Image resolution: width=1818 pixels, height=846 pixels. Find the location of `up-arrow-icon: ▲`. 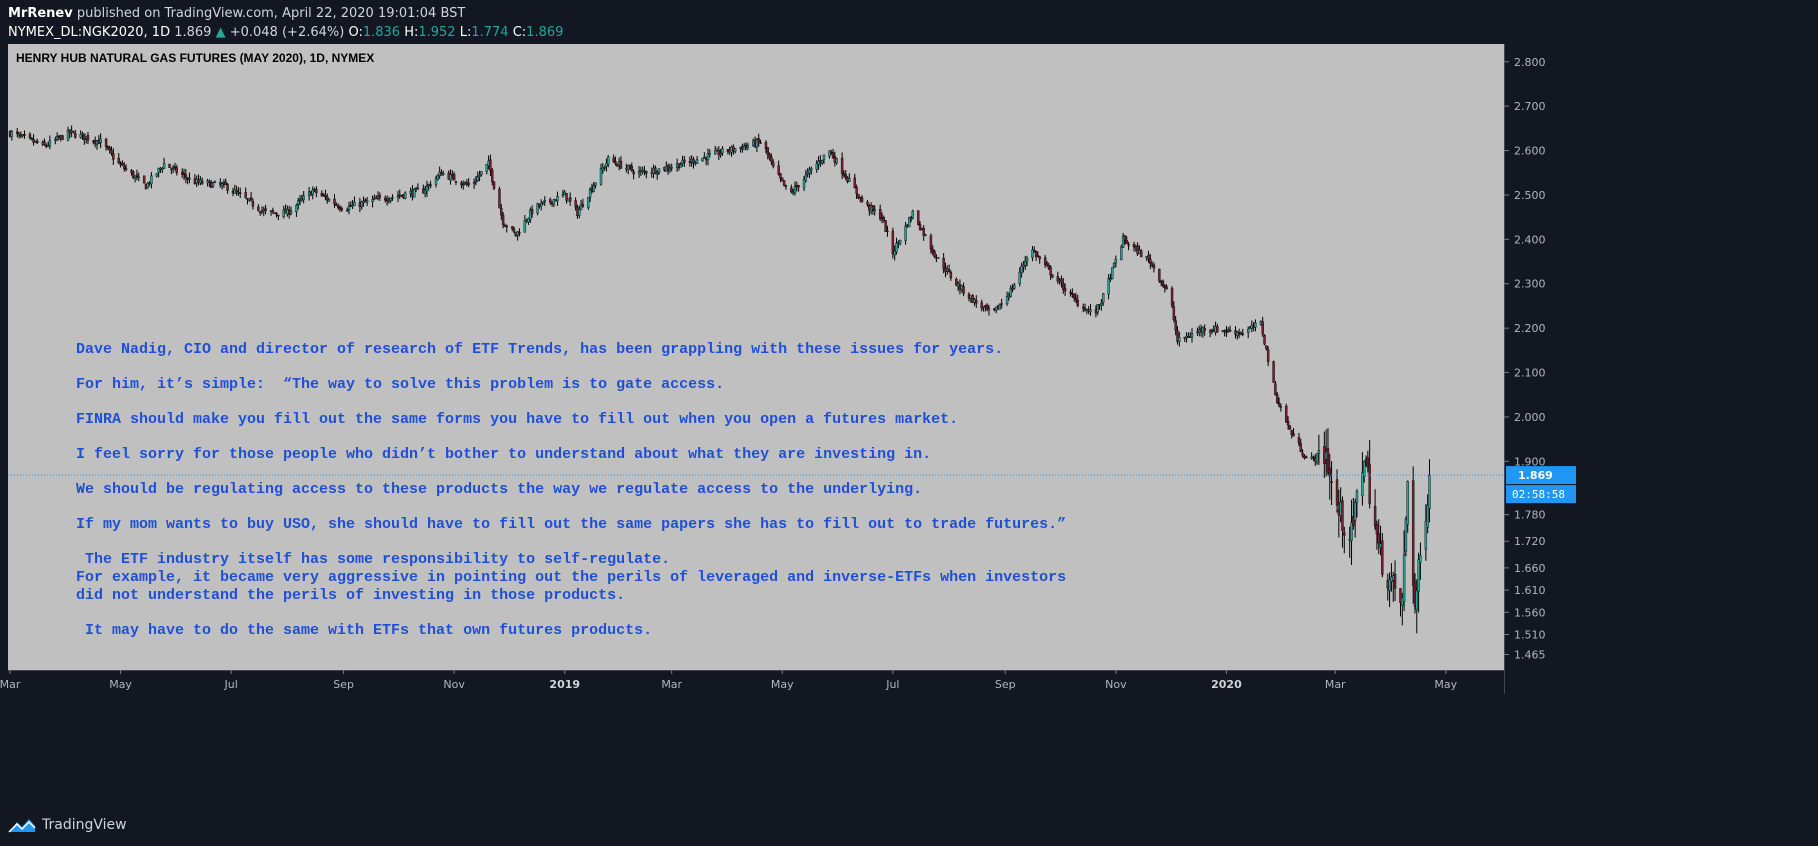

up-arrow-icon: ▲ is located at coordinates (220, 32).